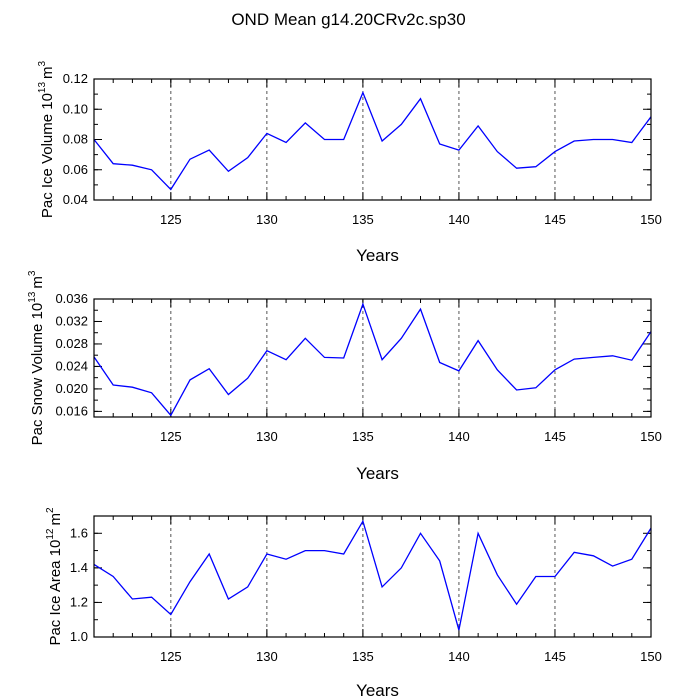 This screenshot has width=697, height=698. What do you see at coordinates (75, 169) in the screenshot?
I see `y-tick-label: 0.06` at bounding box center [75, 169].